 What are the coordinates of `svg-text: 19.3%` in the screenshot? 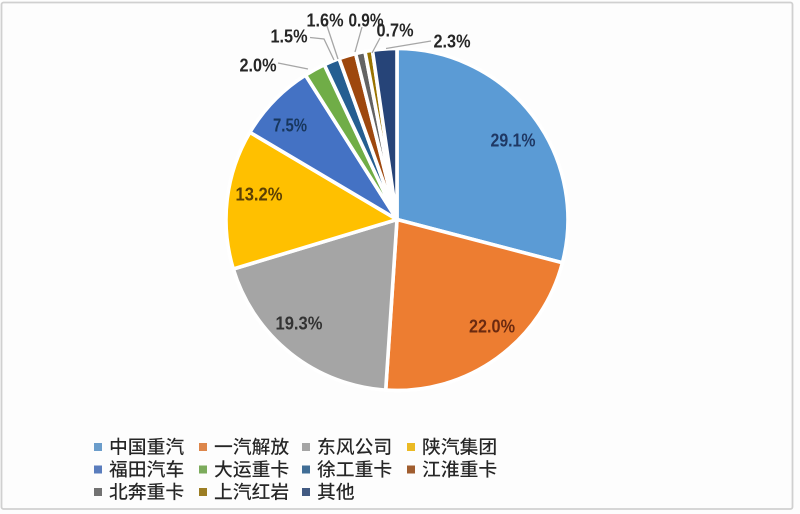 It's located at (299, 323).